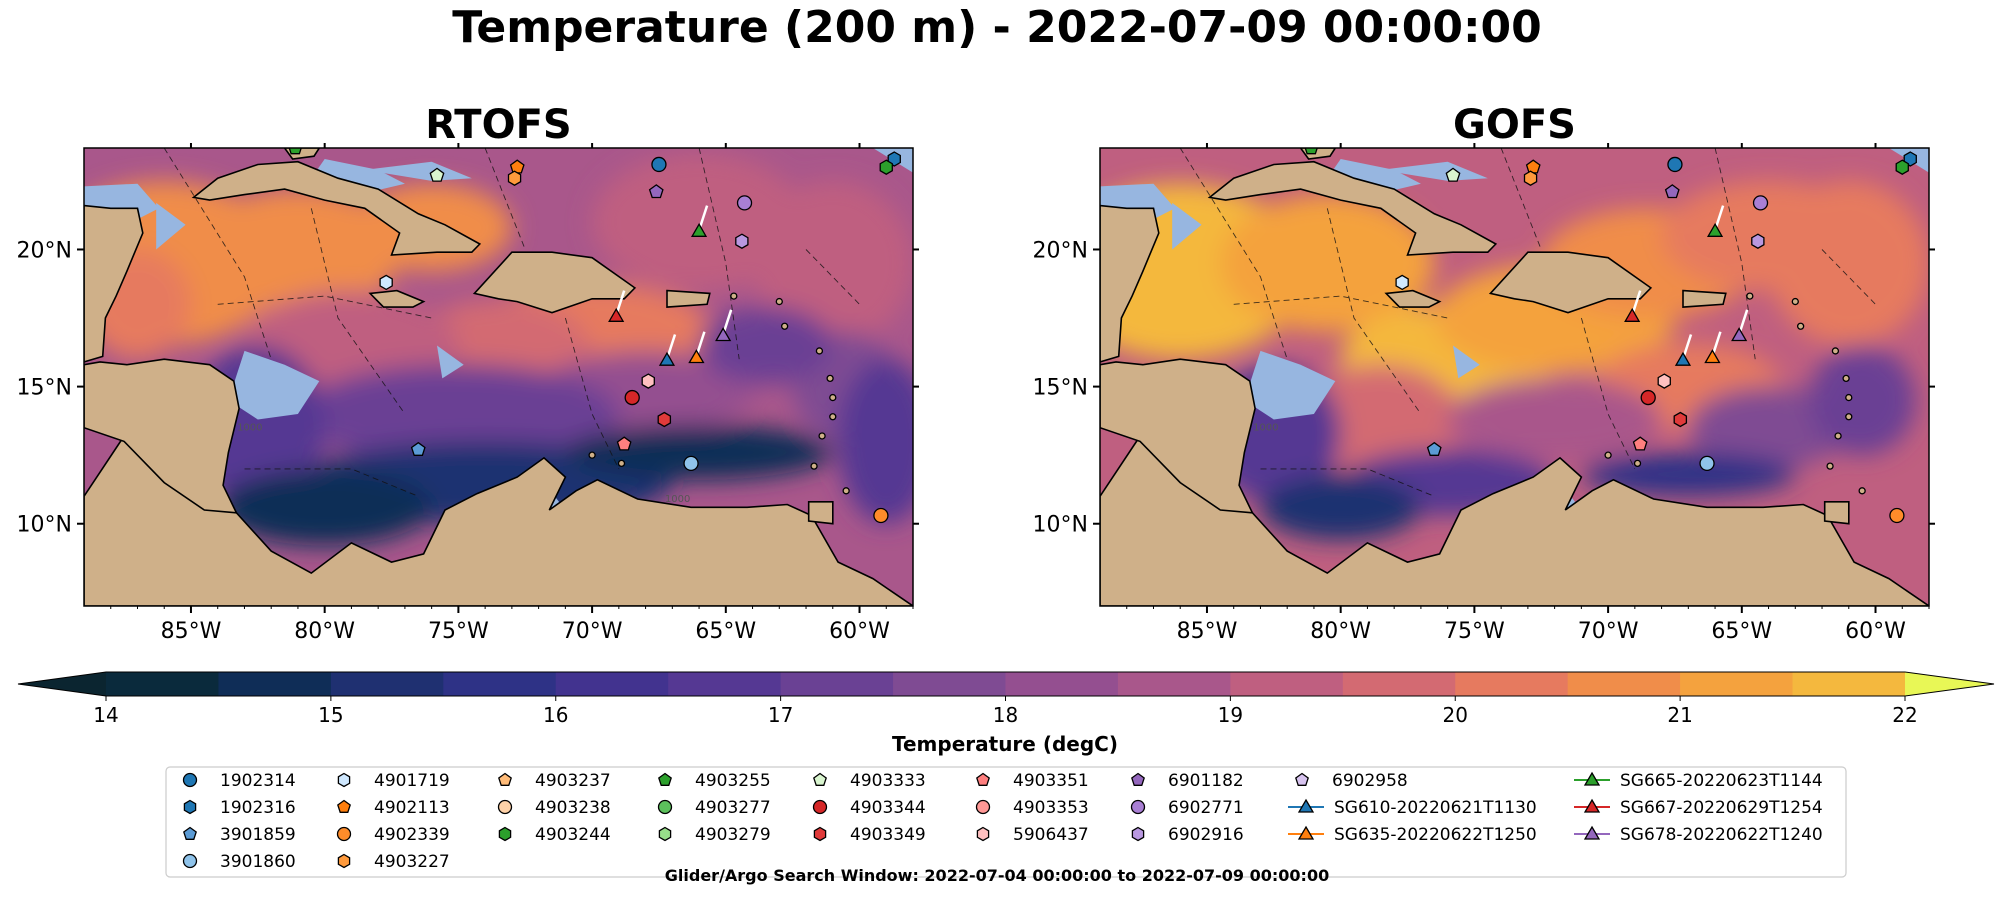  Describe the element at coordinates (412, 835) in the screenshot. I see `legend-label: 4902339` at that location.